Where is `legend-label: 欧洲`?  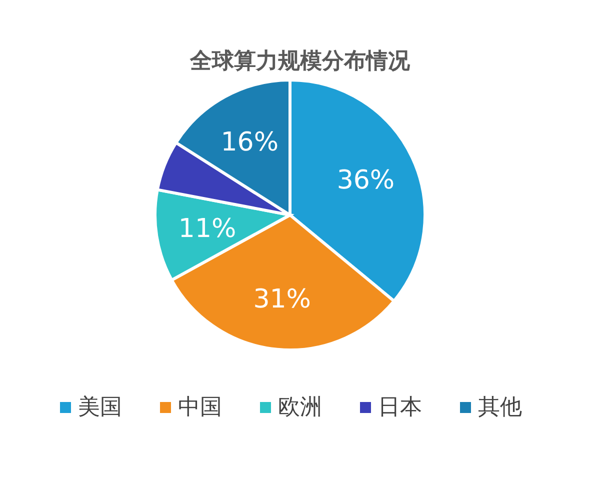
legend-label: 欧洲 is located at coordinates (300, 407).